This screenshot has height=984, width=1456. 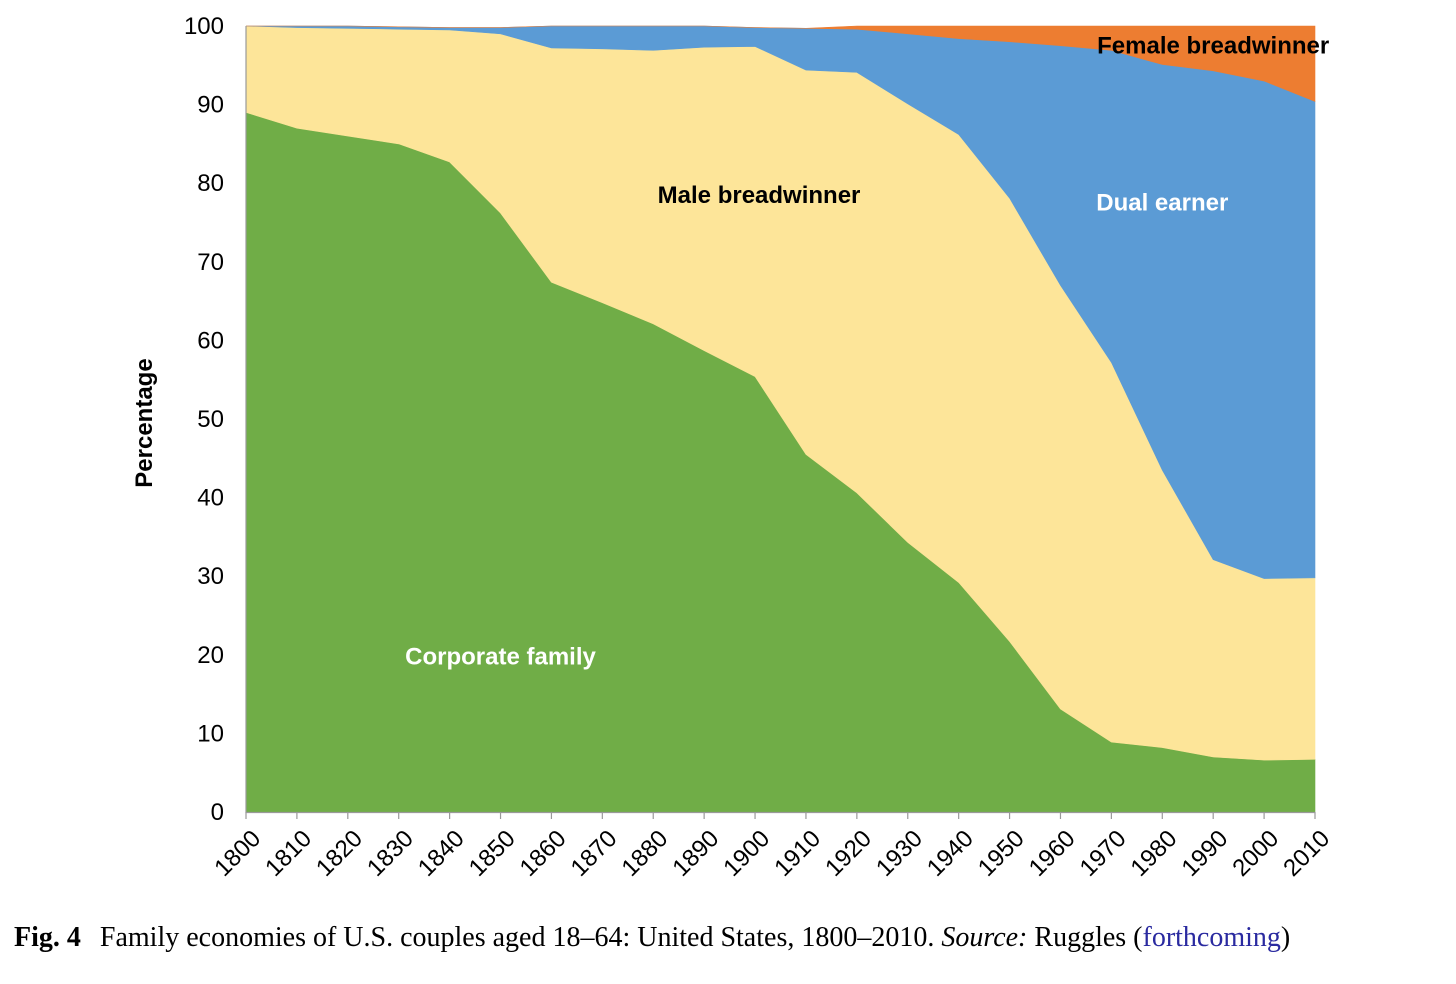 What do you see at coordinates (210, 262) in the screenshot?
I see `y-tick-label-70: 70` at bounding box center [210, 262].